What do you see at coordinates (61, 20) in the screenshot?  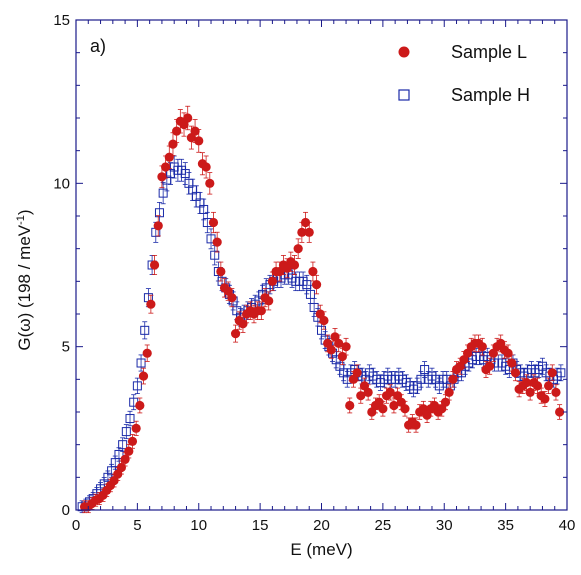 I see `y-tick-label: 15` at bounding box center [61, 20].